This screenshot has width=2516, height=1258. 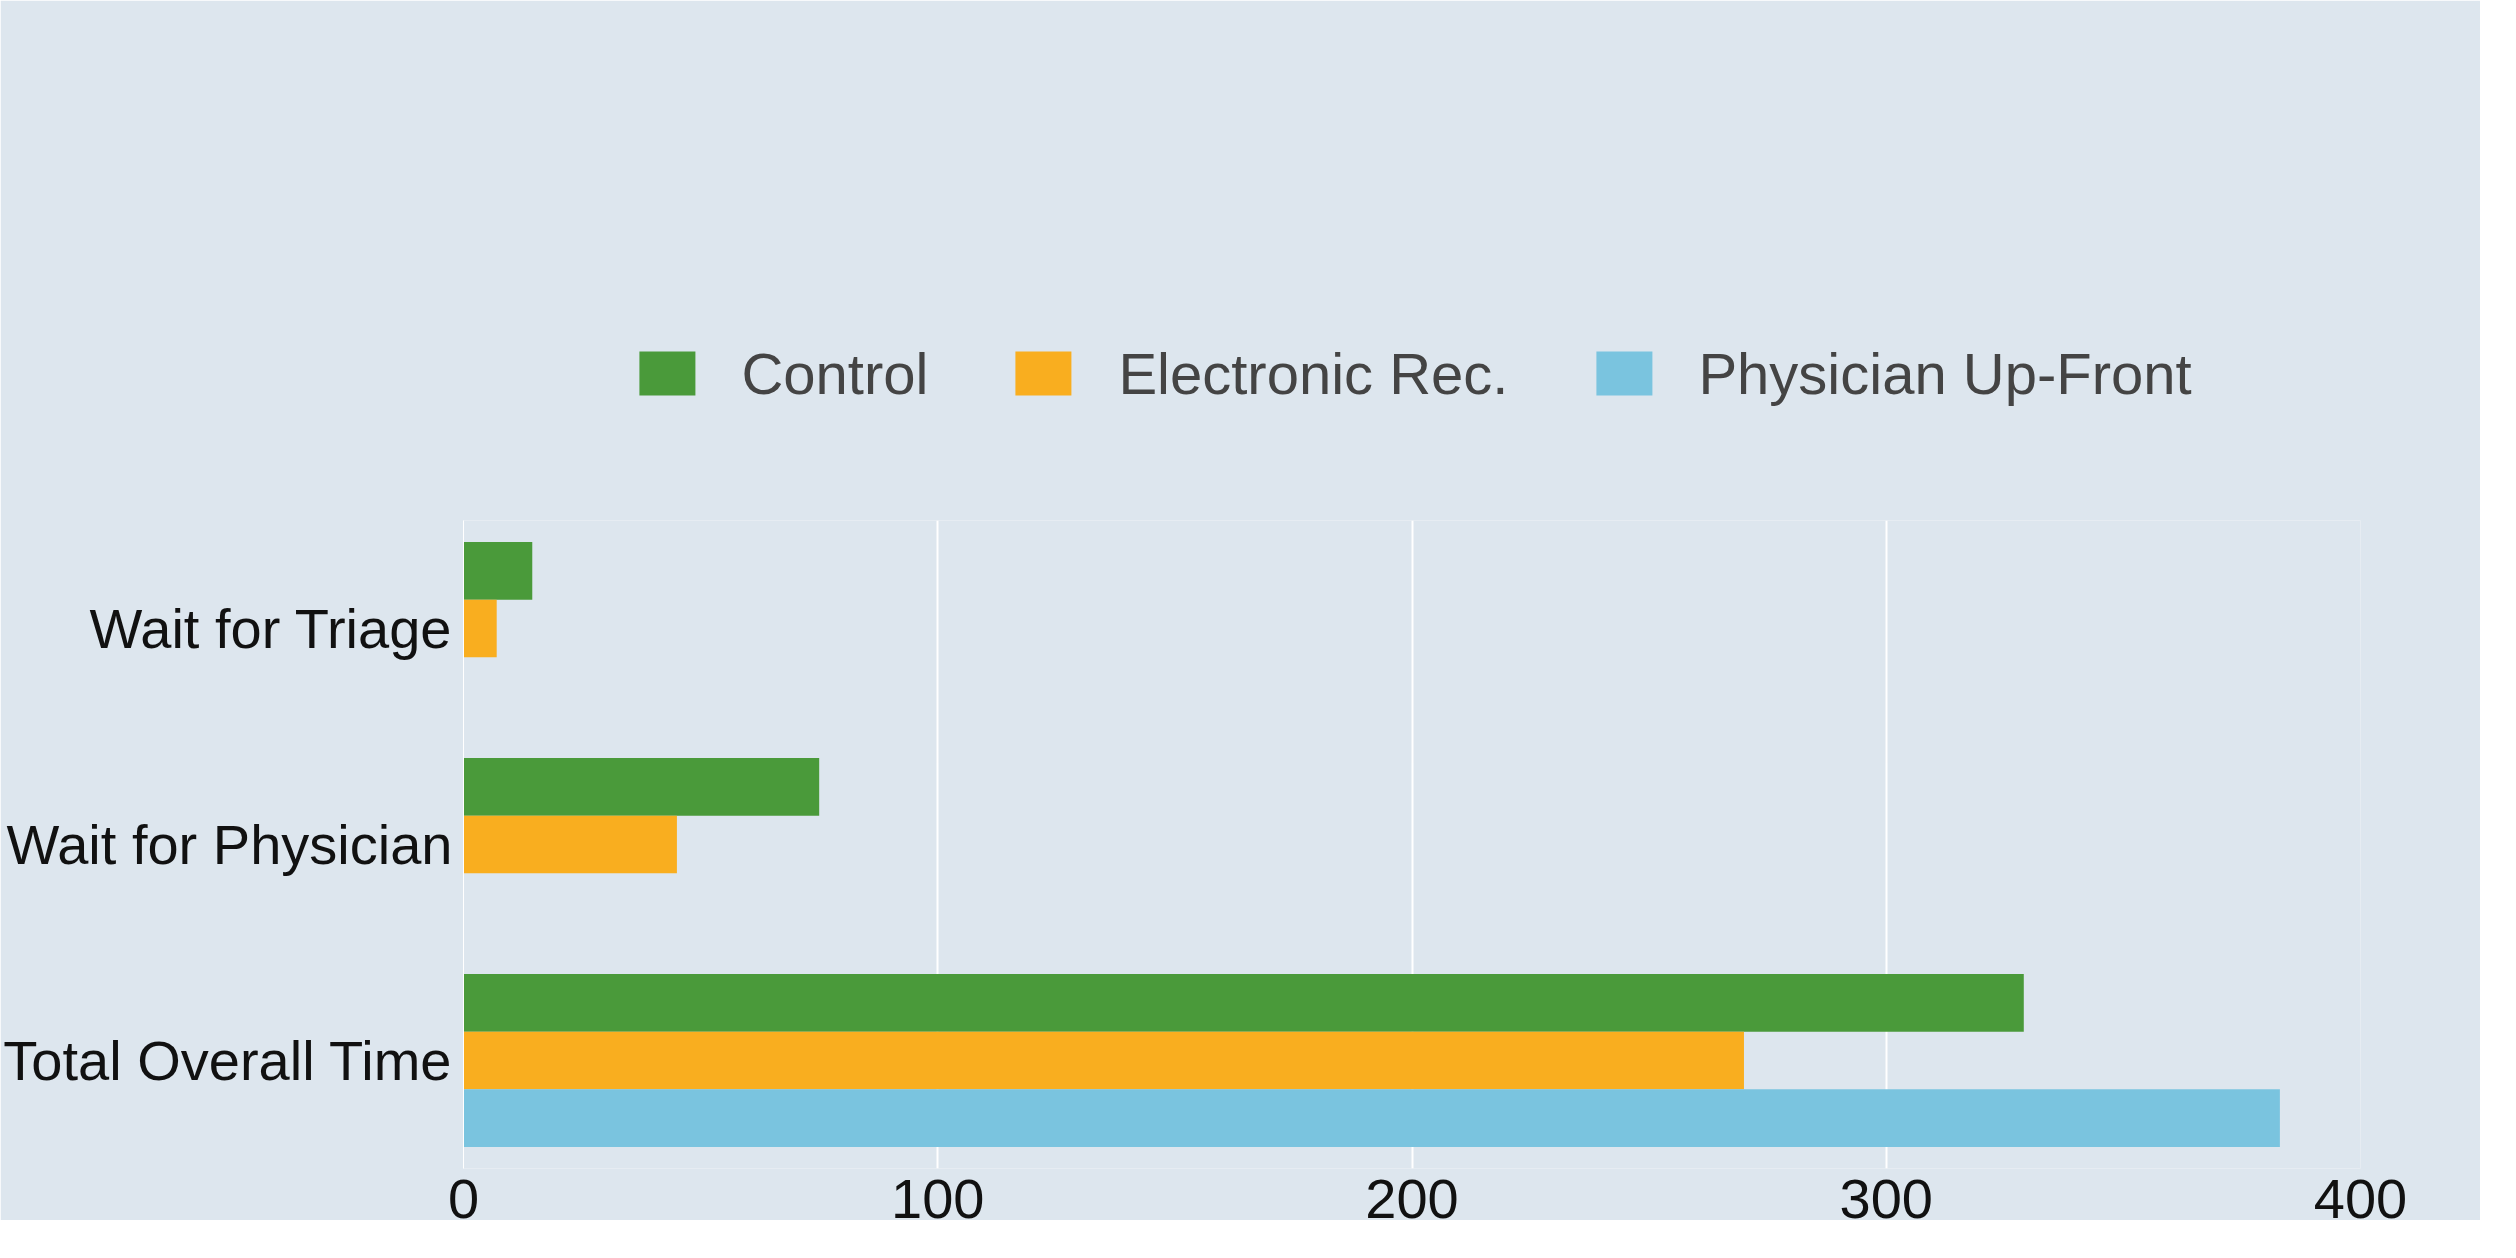 What do you see at coordinates (1886, 1198) in the screenshot?
I see `x-tick-label: 300` at bounding box center [1886, 1198].